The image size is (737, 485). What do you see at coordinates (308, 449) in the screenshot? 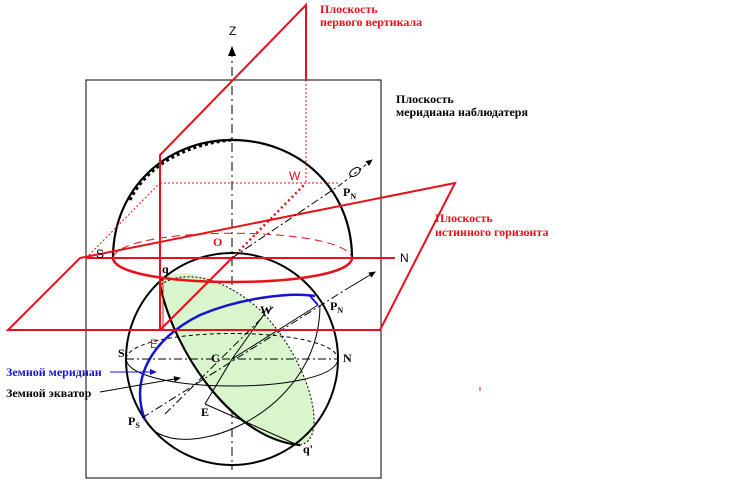
I see `point-q-prime: q'` at bounding box center [308, 449].